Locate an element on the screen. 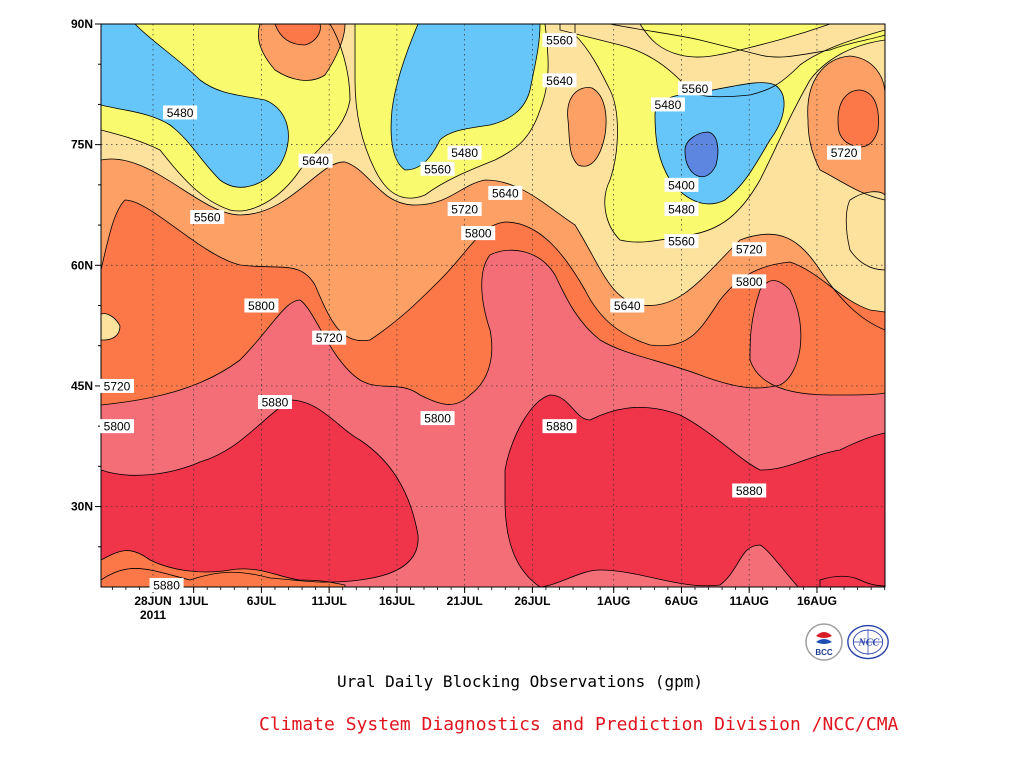 The height and width of the screenshot is (768, 1024). contour-line-warm-blob-north-right is located at coordinates (846, 128).